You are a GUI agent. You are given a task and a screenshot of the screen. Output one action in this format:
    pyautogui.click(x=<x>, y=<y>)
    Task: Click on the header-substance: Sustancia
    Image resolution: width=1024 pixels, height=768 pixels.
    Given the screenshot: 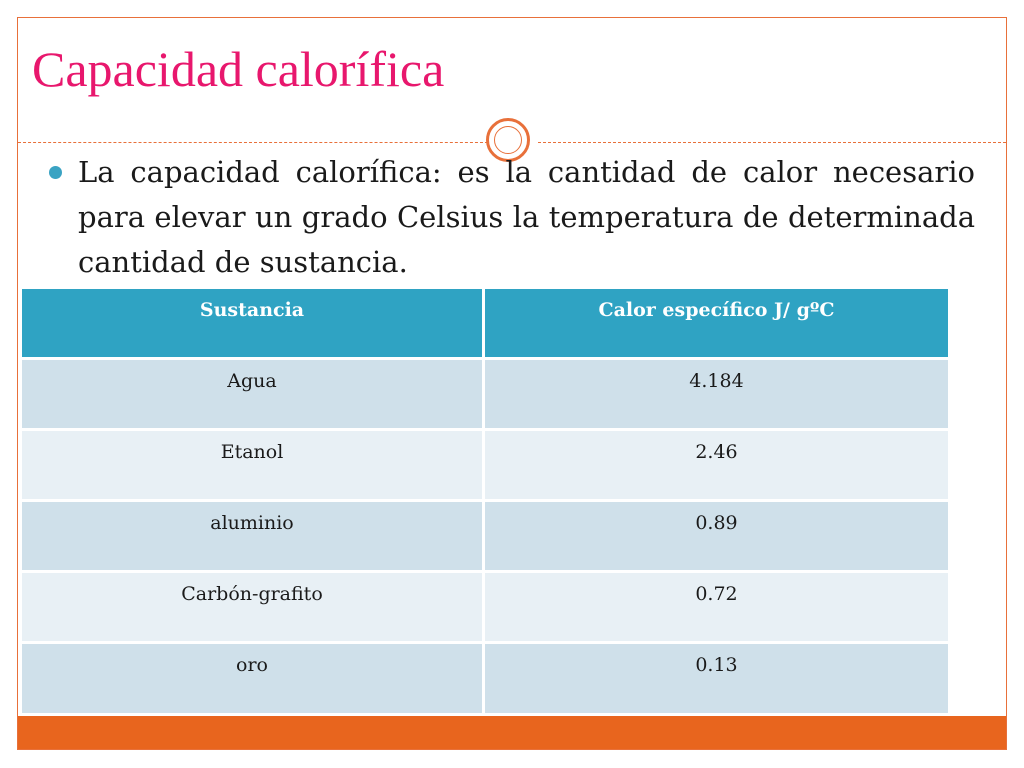 What is the action you would take?
    pyautogui.click(x=253, y=324)
    